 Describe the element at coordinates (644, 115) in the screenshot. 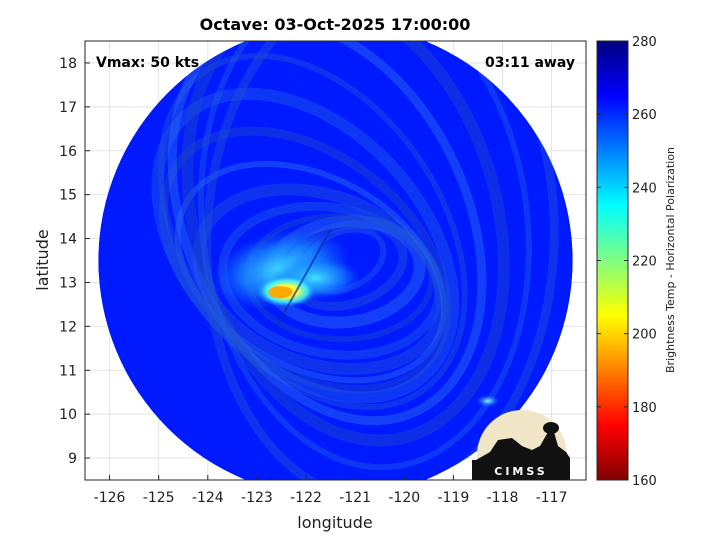

I see `colorbar-tick-label: 260` at that location.